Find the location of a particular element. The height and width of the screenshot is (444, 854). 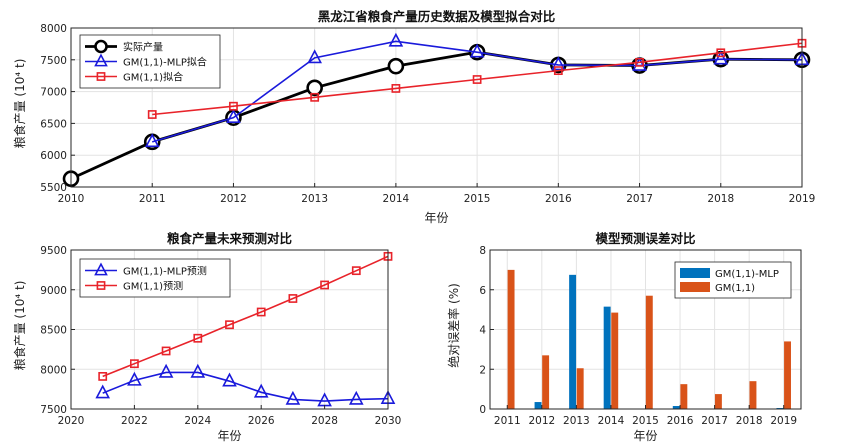

legend-label: GM(1,1) is located at coordinates (735, 288).